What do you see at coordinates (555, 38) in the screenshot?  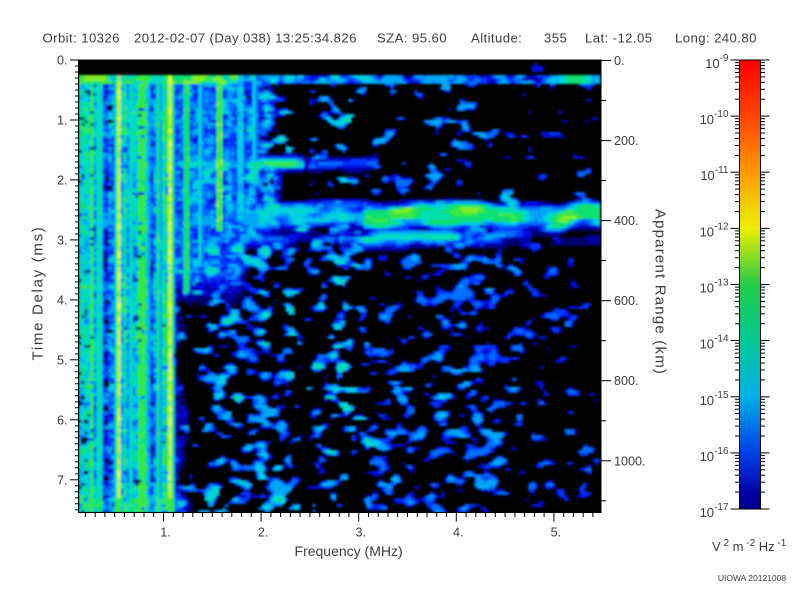 I see `svg-text: 355` at bounding box center [555, 38].